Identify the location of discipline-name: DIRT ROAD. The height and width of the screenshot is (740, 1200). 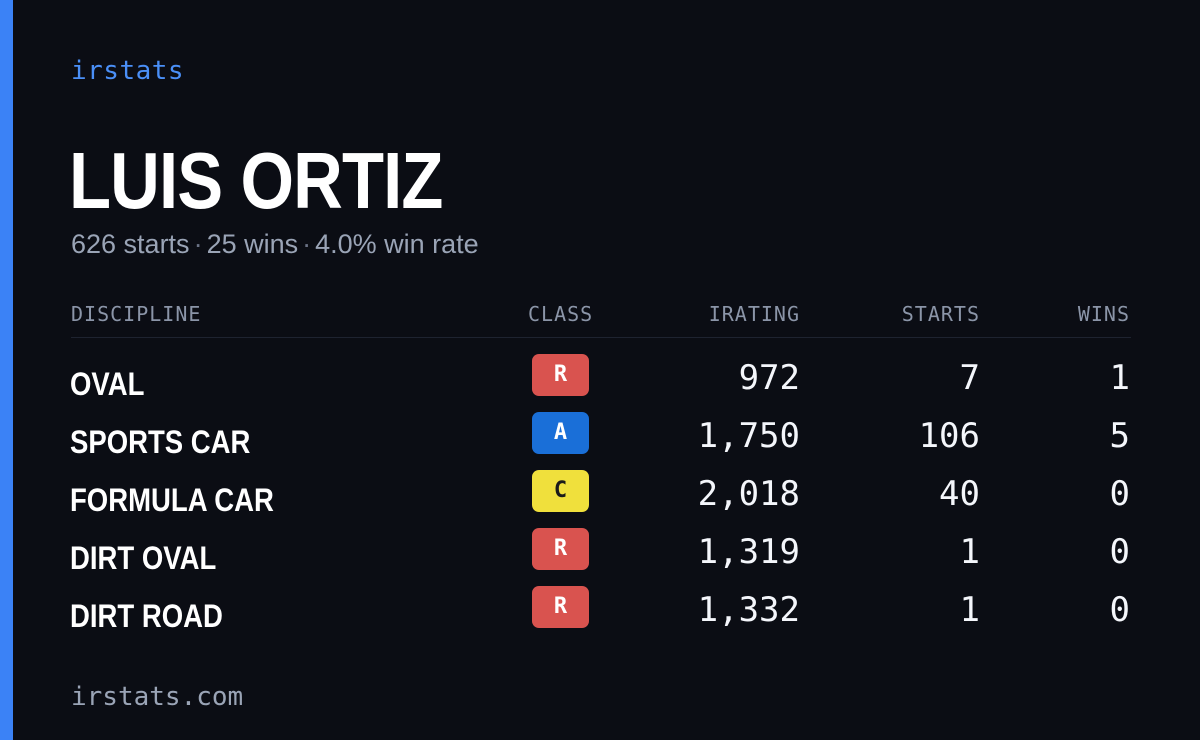
(146, 616).